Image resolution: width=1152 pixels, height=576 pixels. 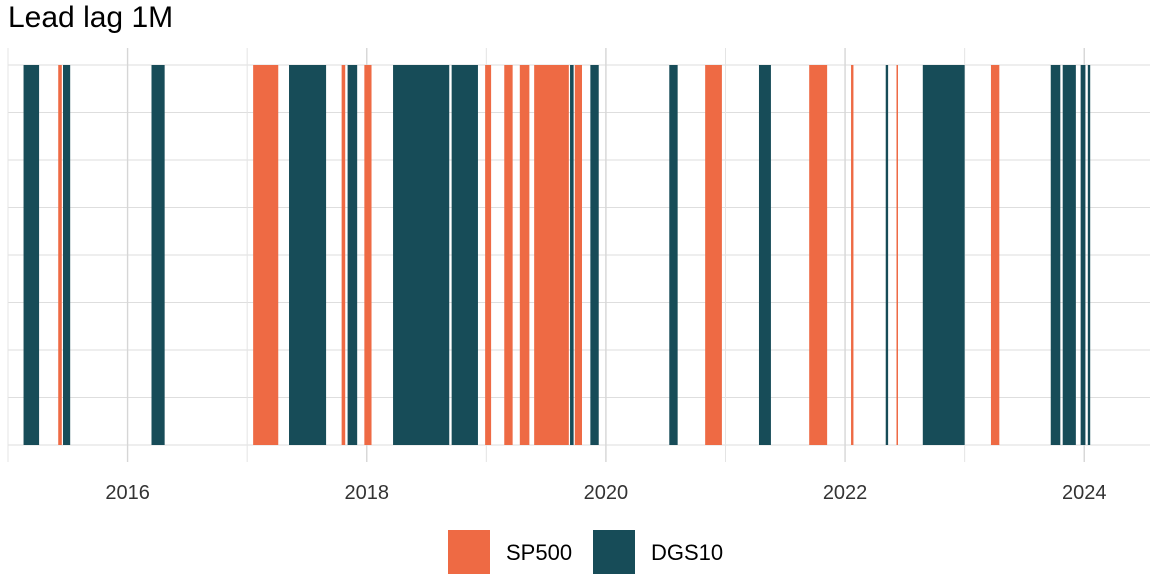 What do you see at coordinates (687, 552) in the screenshot?
I see `legend-label-dgs10: DGS10` at bounding box center [687, 552].